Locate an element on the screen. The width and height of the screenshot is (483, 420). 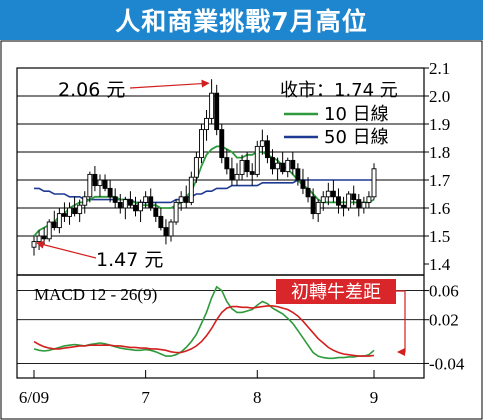
high-arrow is located at coordinates (169, 84).